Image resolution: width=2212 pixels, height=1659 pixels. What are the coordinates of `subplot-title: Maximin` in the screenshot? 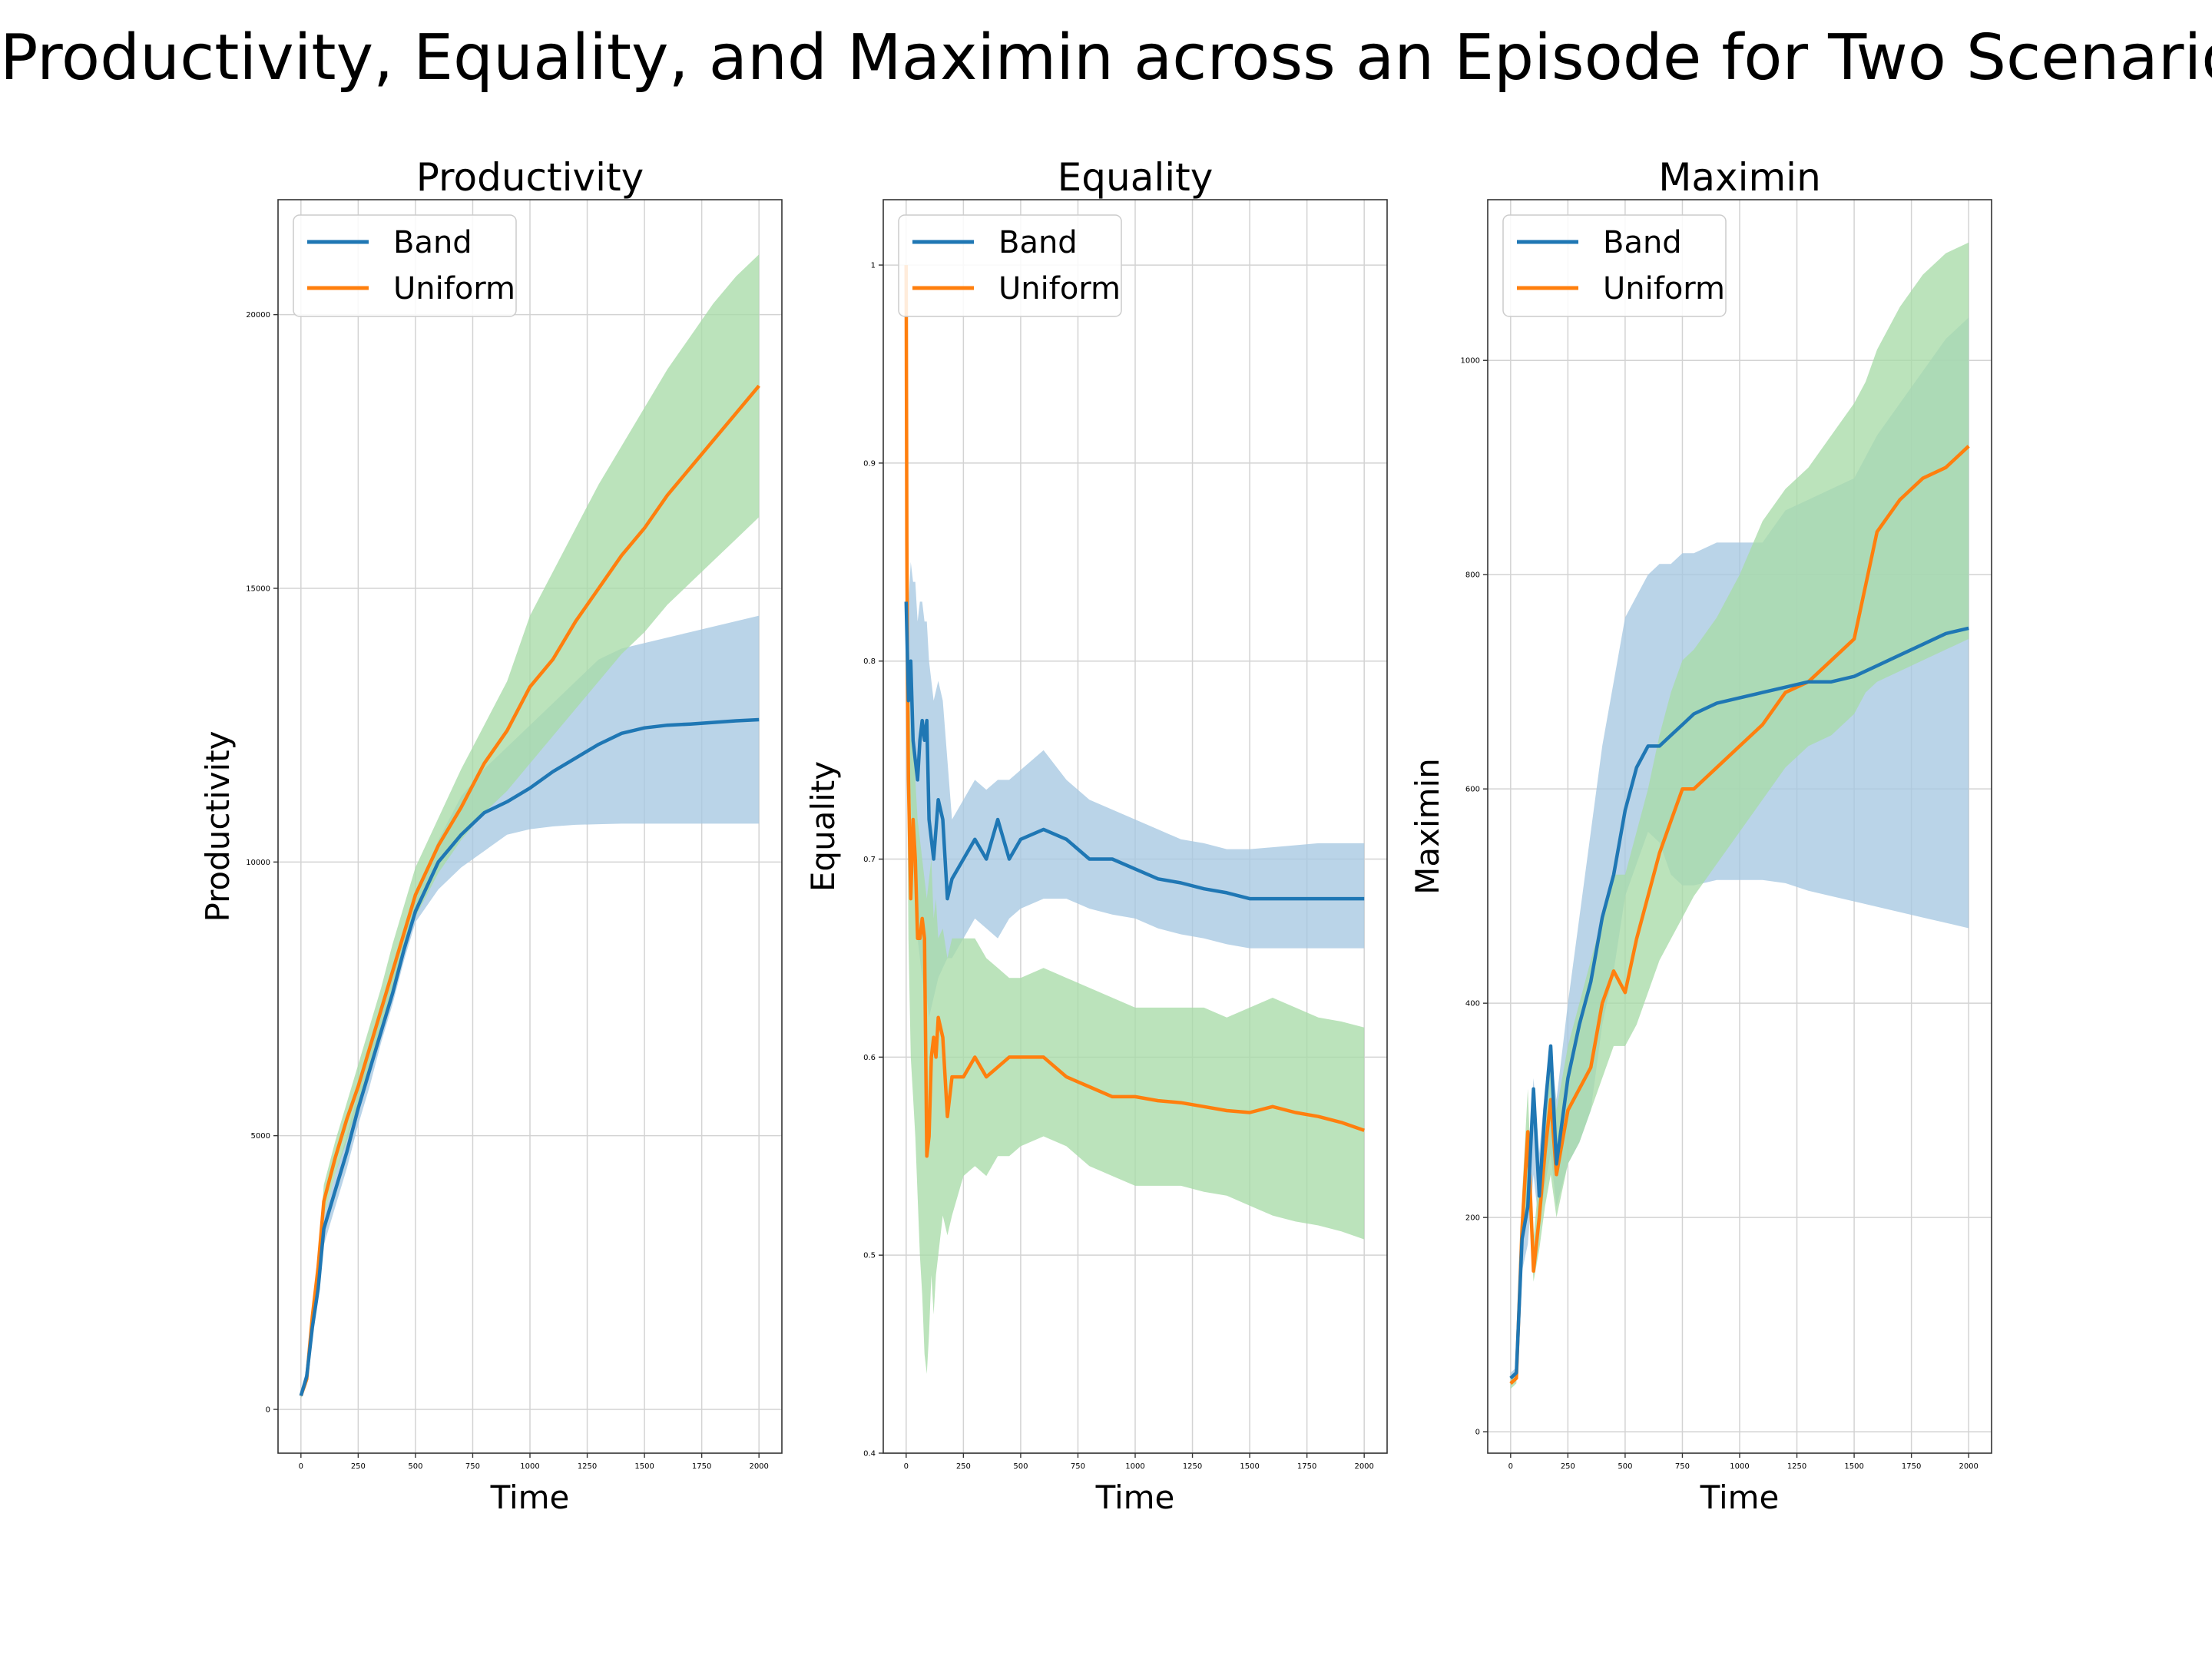 It's located at (1739, 178).